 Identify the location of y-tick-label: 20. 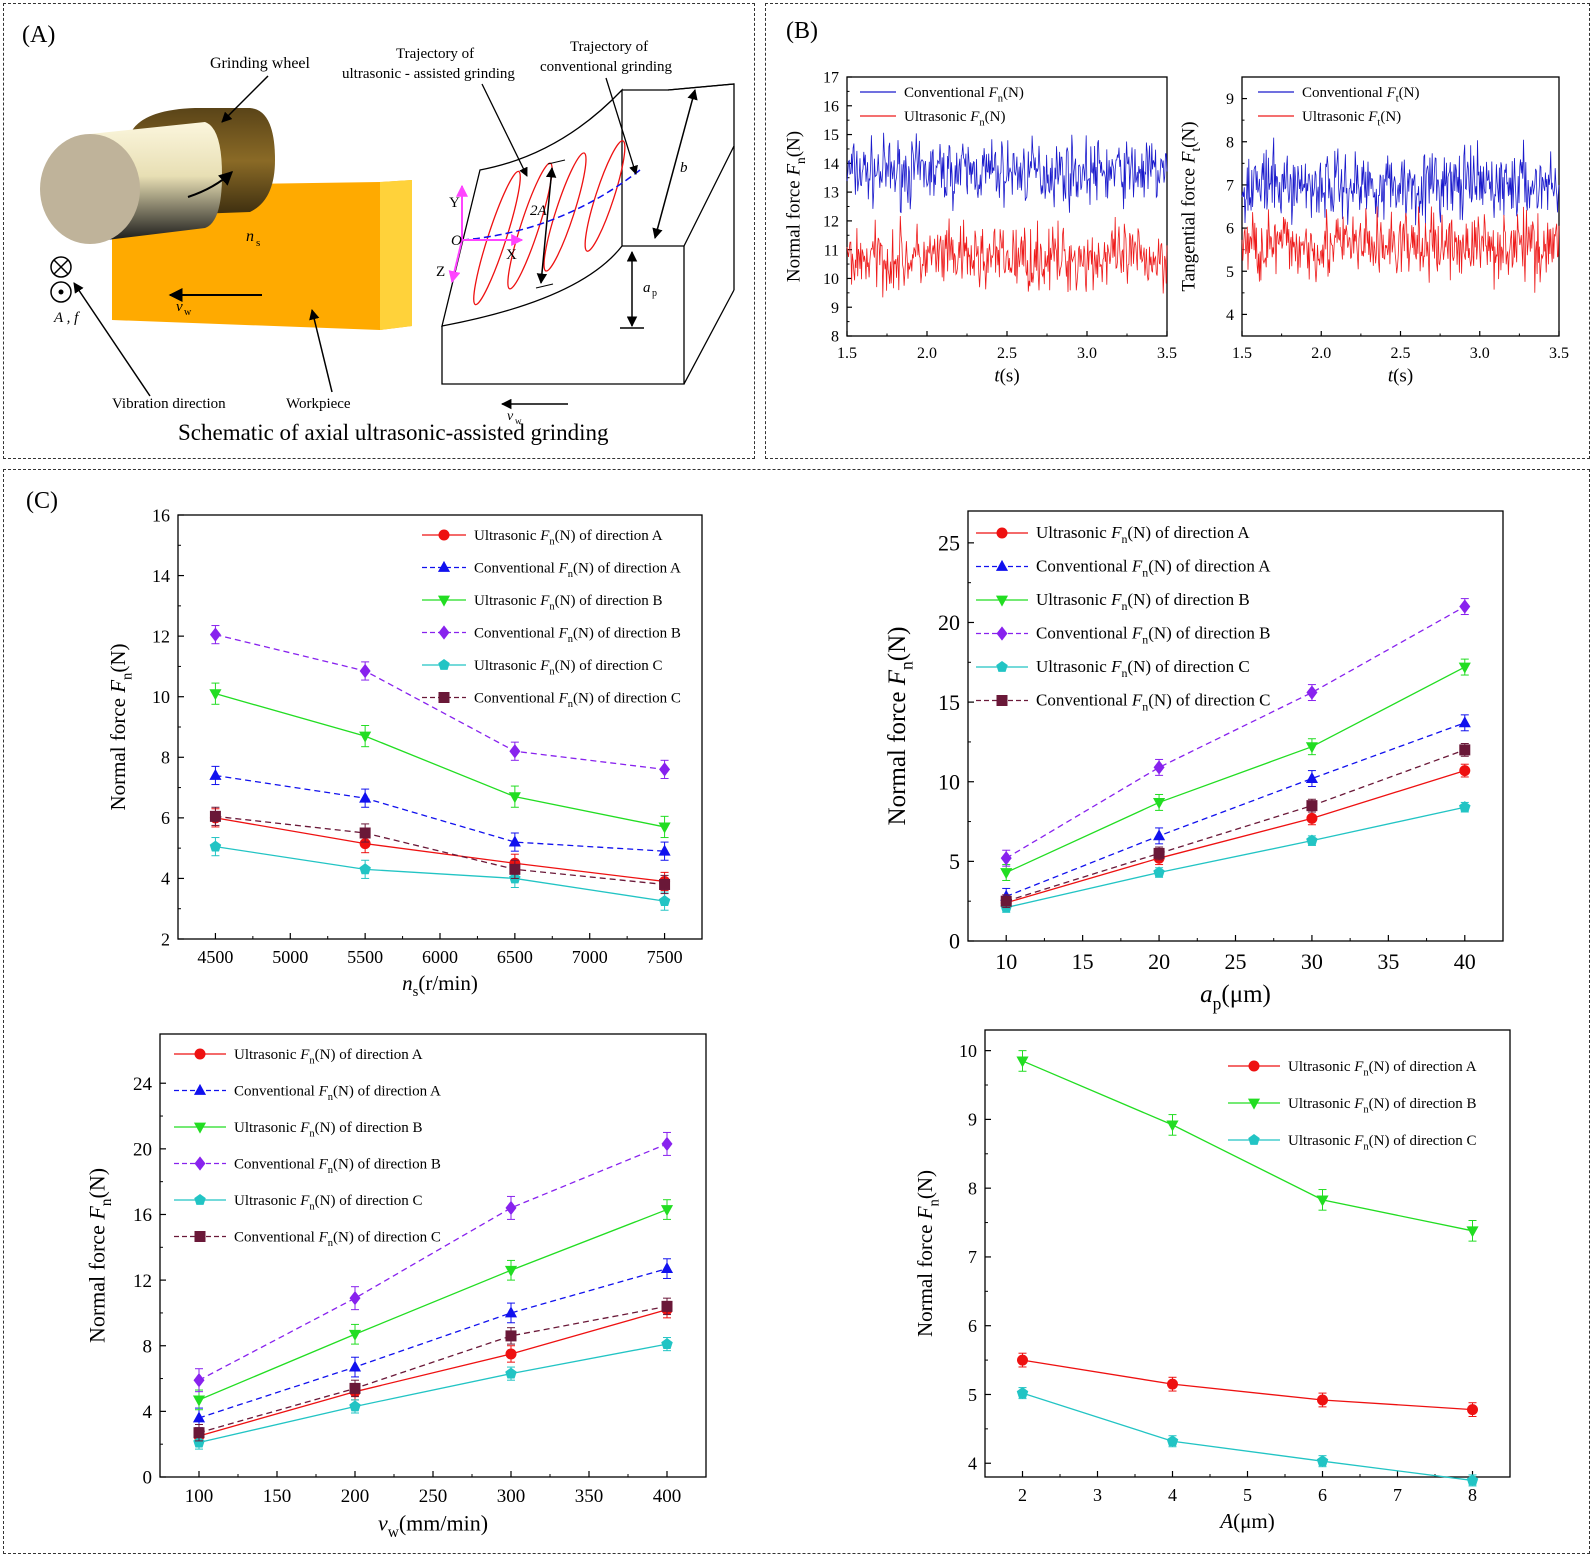
(142, 1150).